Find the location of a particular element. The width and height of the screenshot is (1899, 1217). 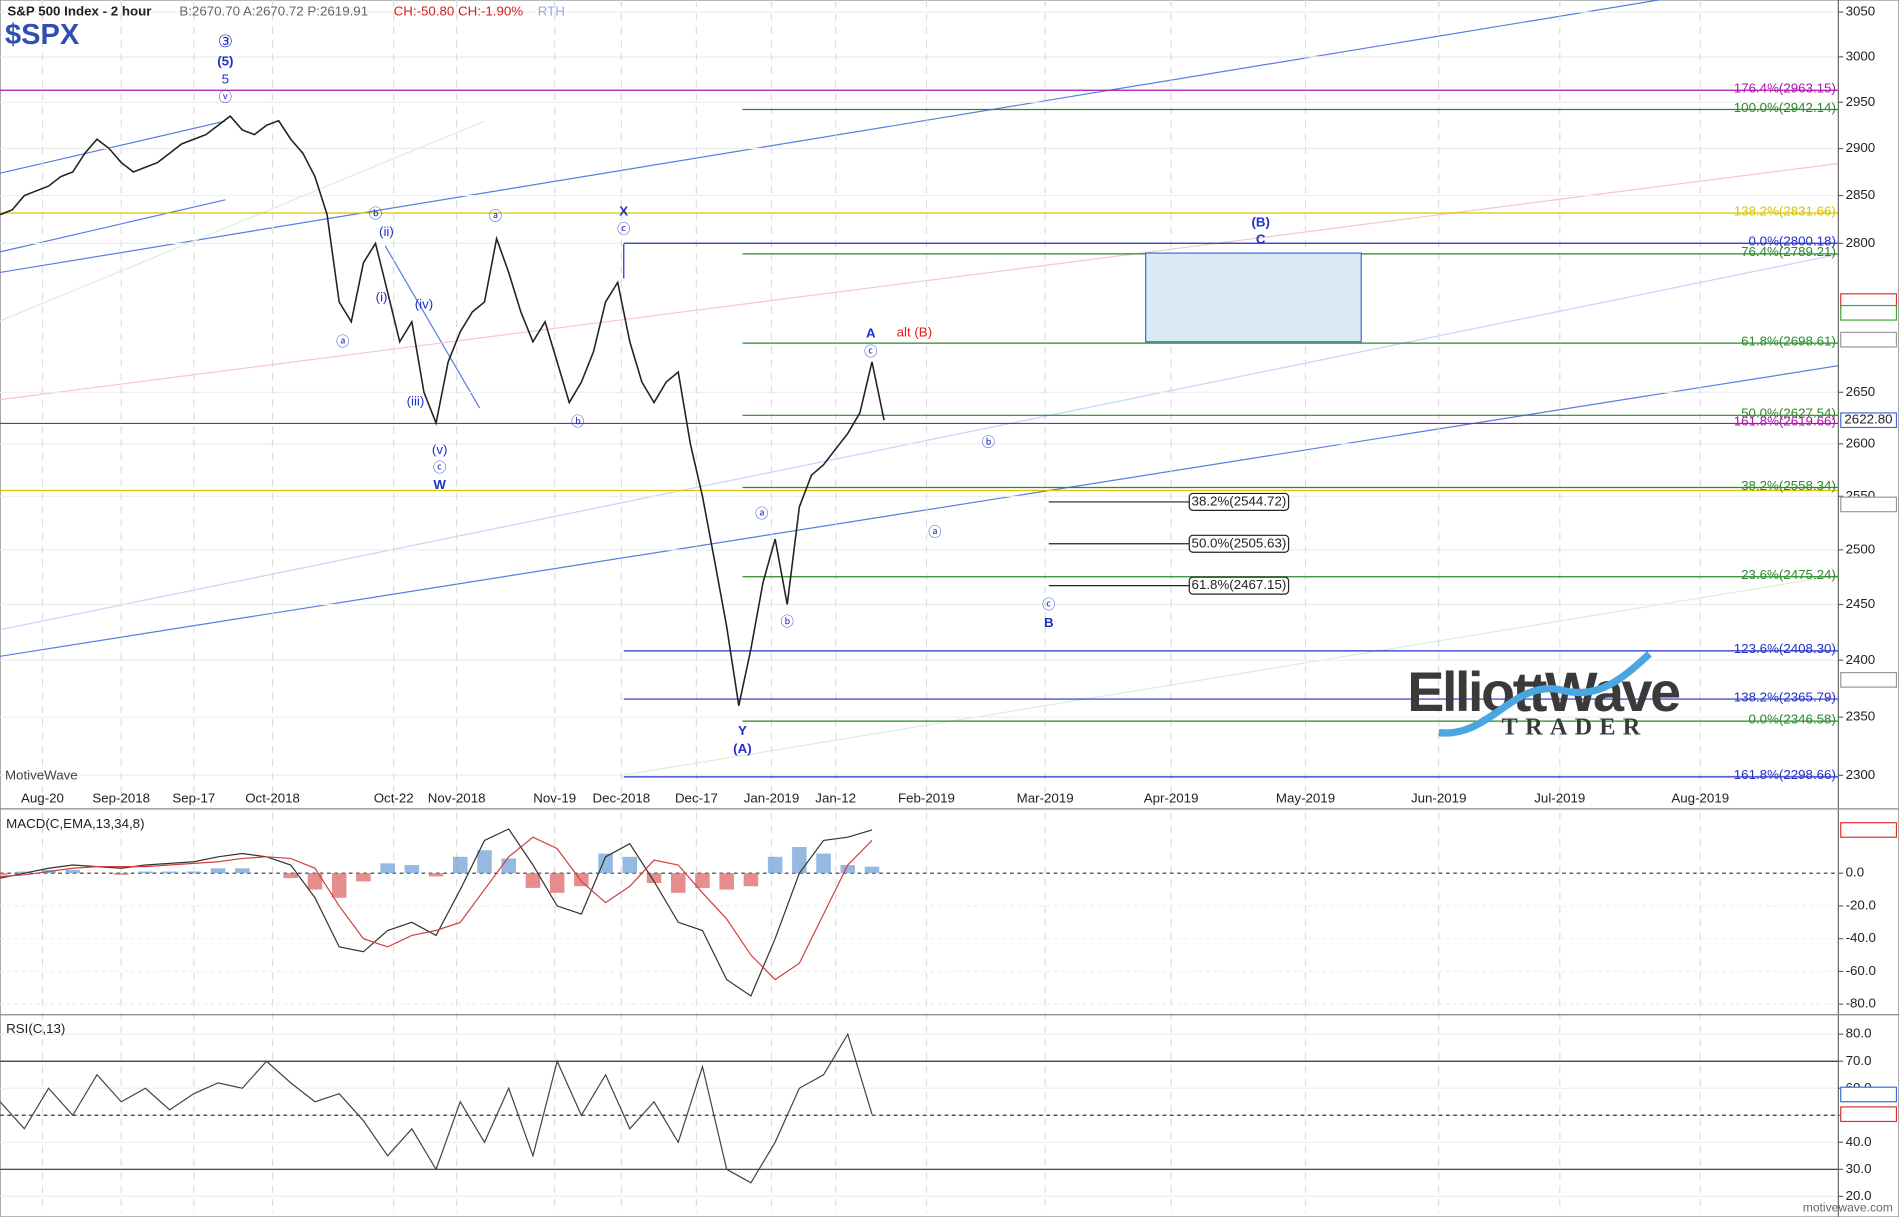

y-tick-label: -20.0 is located at coordinates (1861, 904).